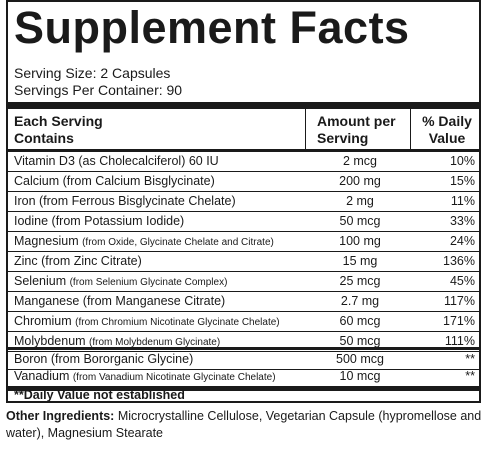  I want to click on nutrient-amount: 2.7 mg, so click(360, 301).